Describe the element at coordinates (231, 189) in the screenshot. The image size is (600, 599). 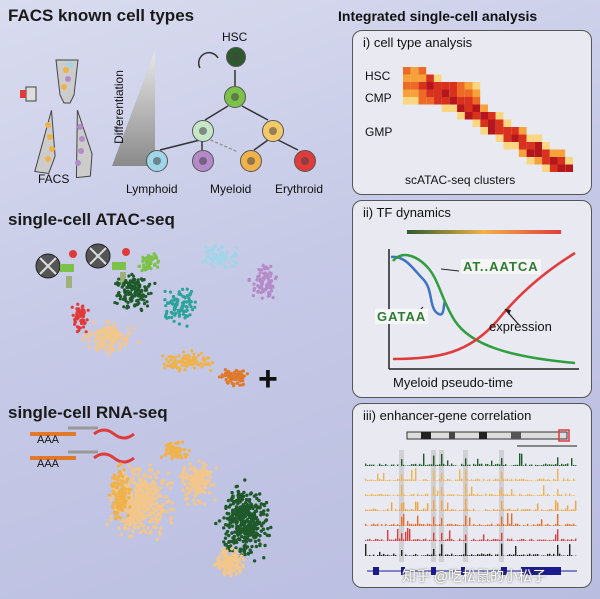
I see `lineage-label-myeloid: Myeloid` at that location.